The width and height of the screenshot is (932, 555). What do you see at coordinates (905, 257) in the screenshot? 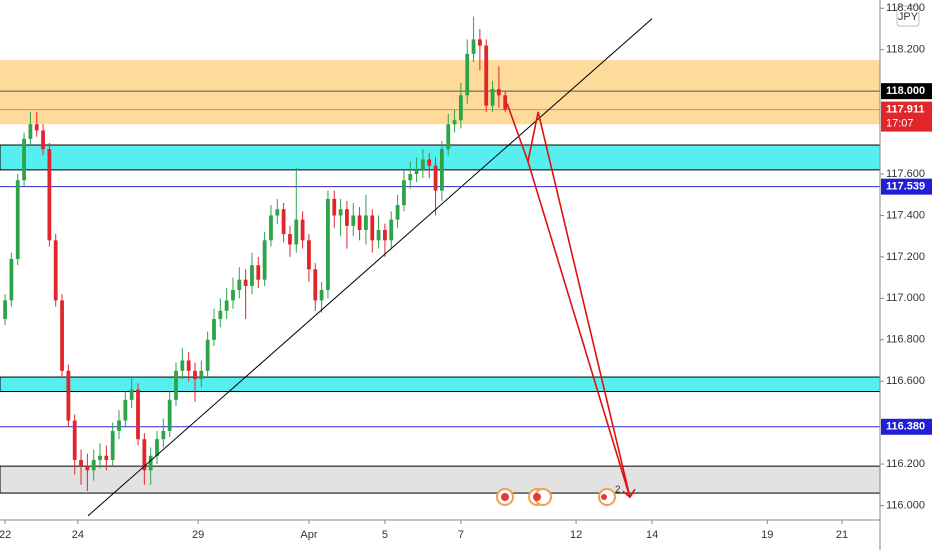
I see `y-tick-label: 117.200` at bounding box center [905, 257].